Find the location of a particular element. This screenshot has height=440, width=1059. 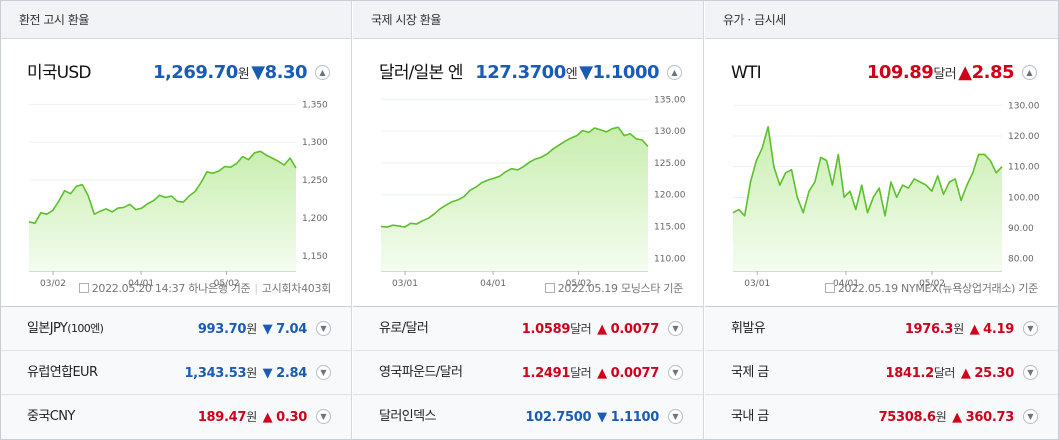

column-header: 환전 고시 환율 is located at coordinates (176, 20).